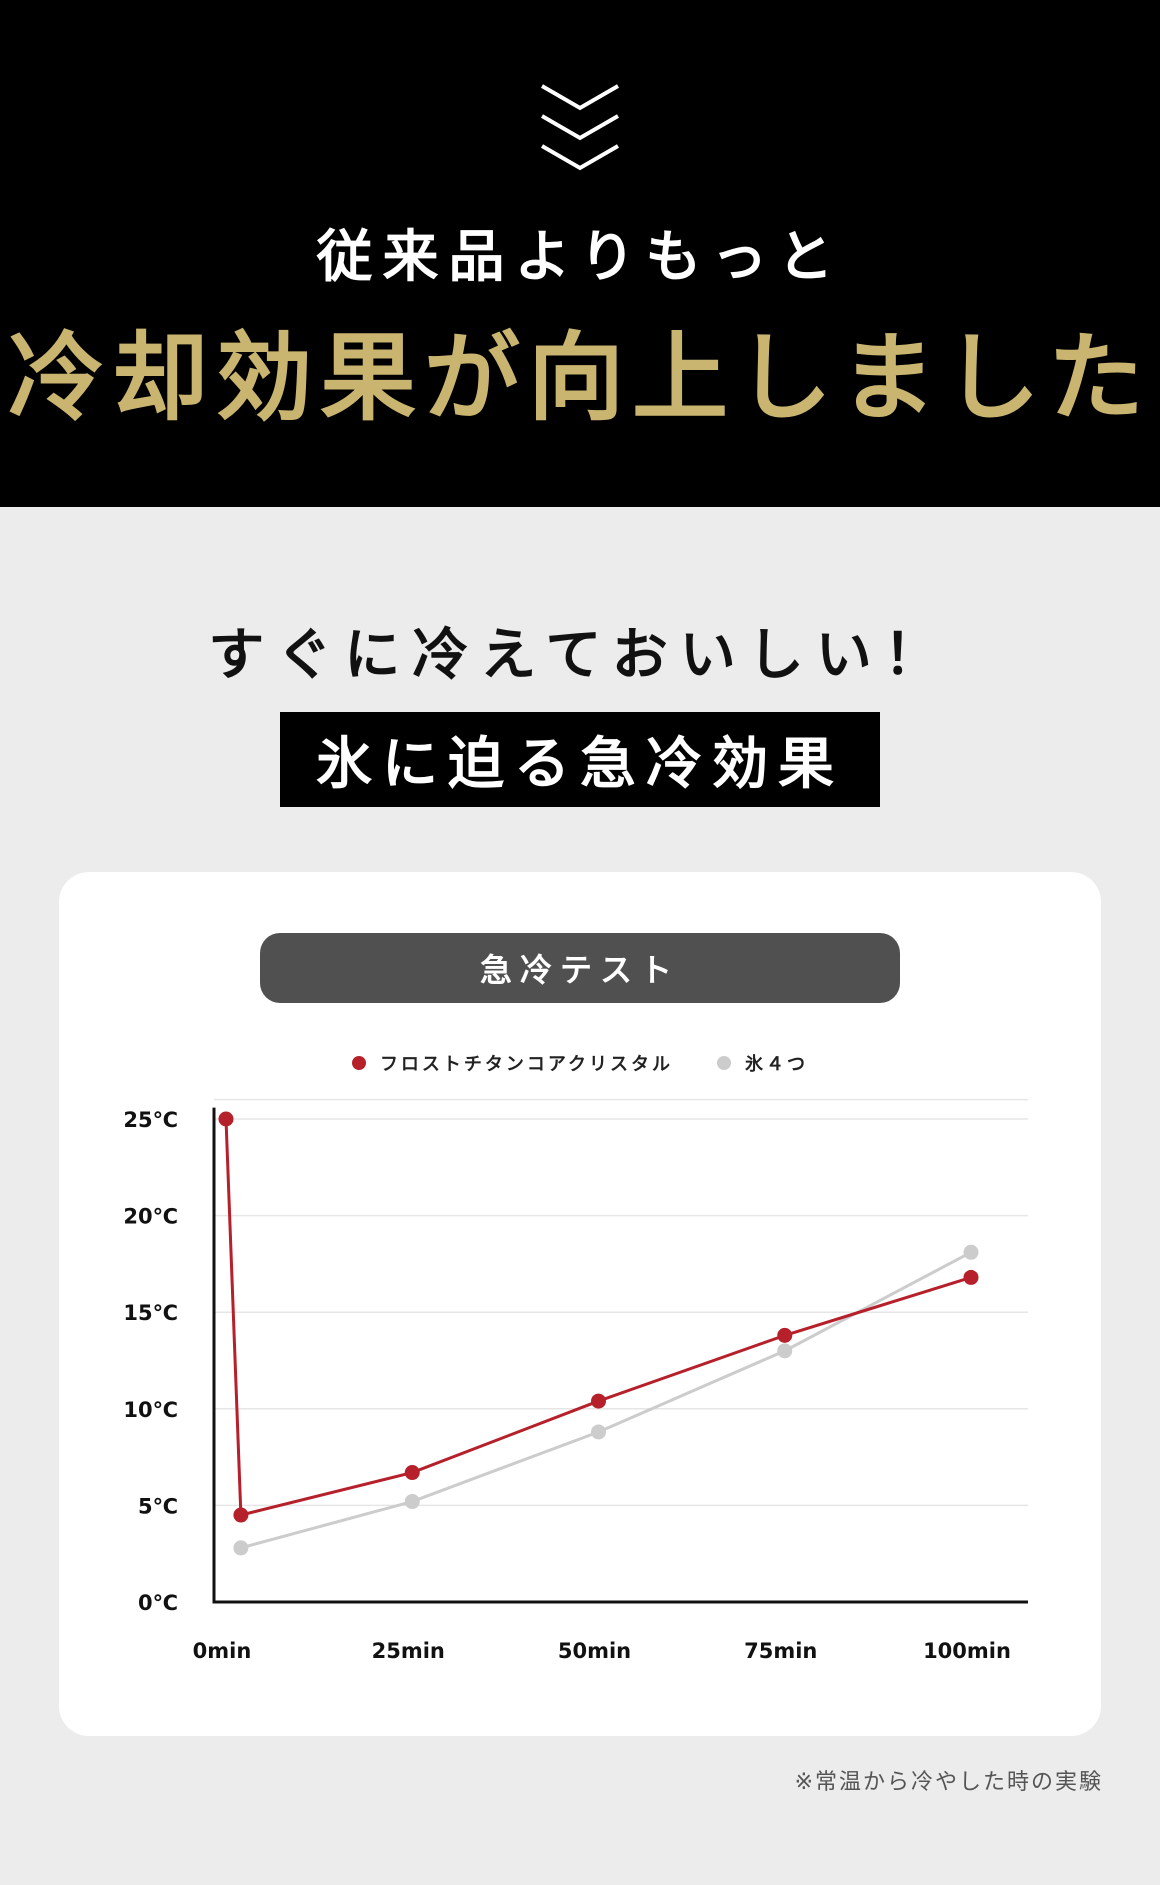 The height and width of the screenshot is (1885, 1160). What do you see at coordinates (158, 1506) in the screenshot?
I see `y-tick-label: 5℃` at bounding box center [158, 1506].